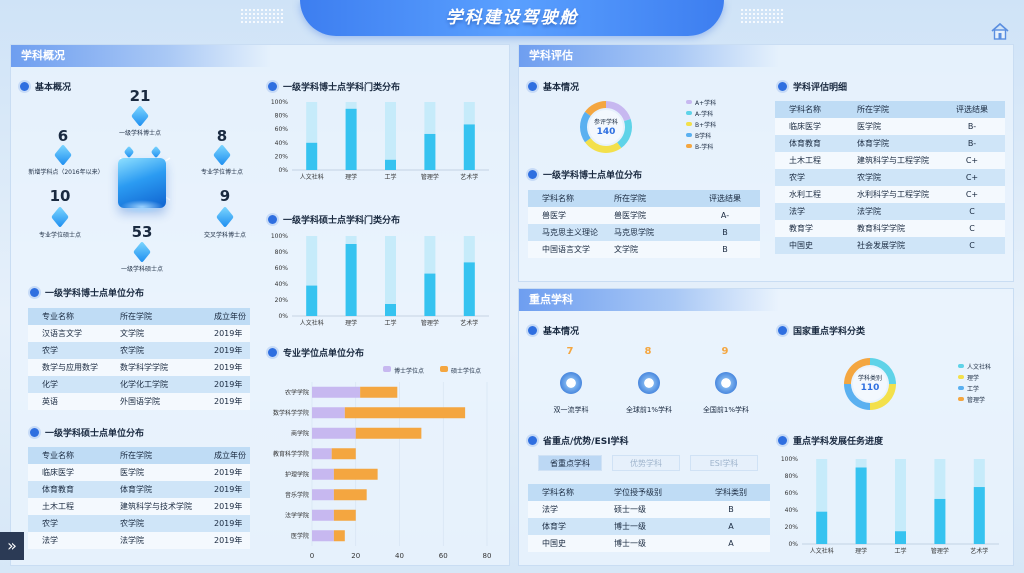 The height and width of the screenshot is (573, 1024). Describe the element at coordinates (1000, 31) in the screenshot. I see `home-icon` at that location.